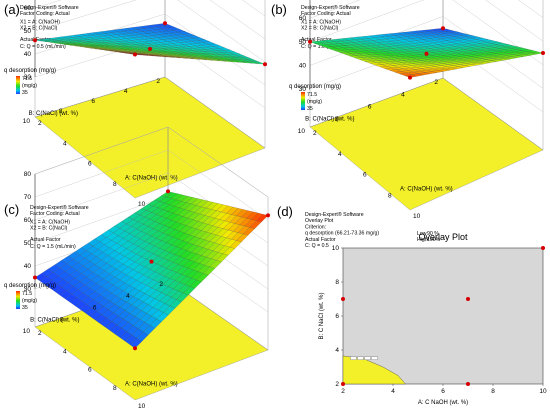  Describe the element at coordinates (151, 385) in the screenshot. I see `x-axis-title: A: C(NaOH) (wt. %)` at that location.